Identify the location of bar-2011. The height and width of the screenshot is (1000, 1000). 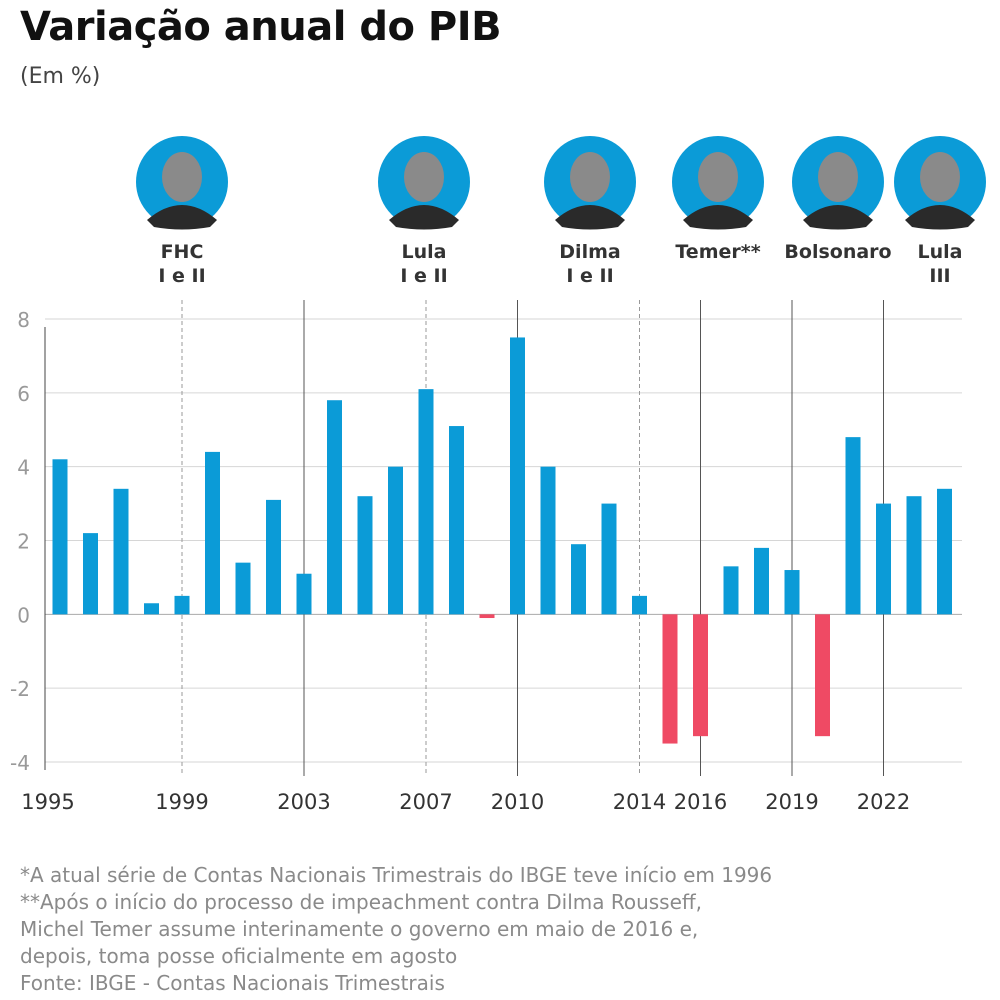
(548, 540).